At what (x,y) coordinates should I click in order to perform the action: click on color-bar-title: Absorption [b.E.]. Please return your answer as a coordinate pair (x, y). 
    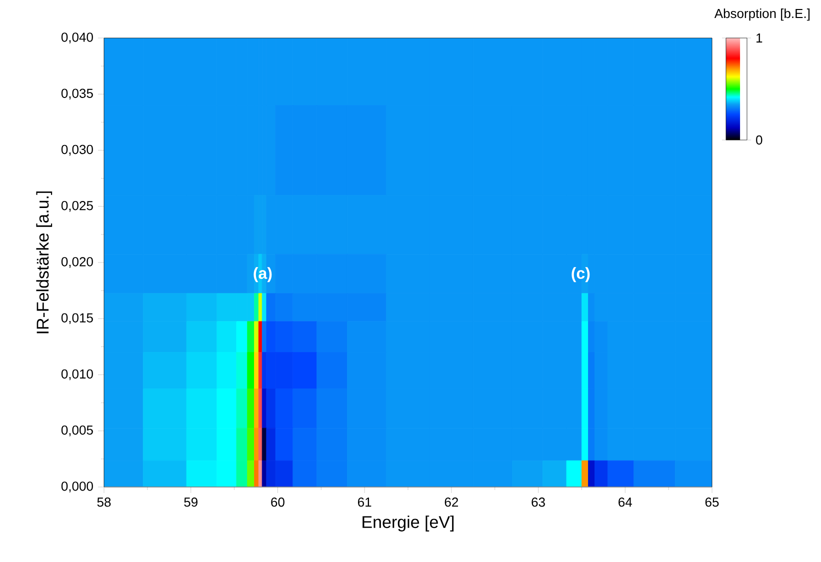
    Looking at the image, I should click on (762, 14).